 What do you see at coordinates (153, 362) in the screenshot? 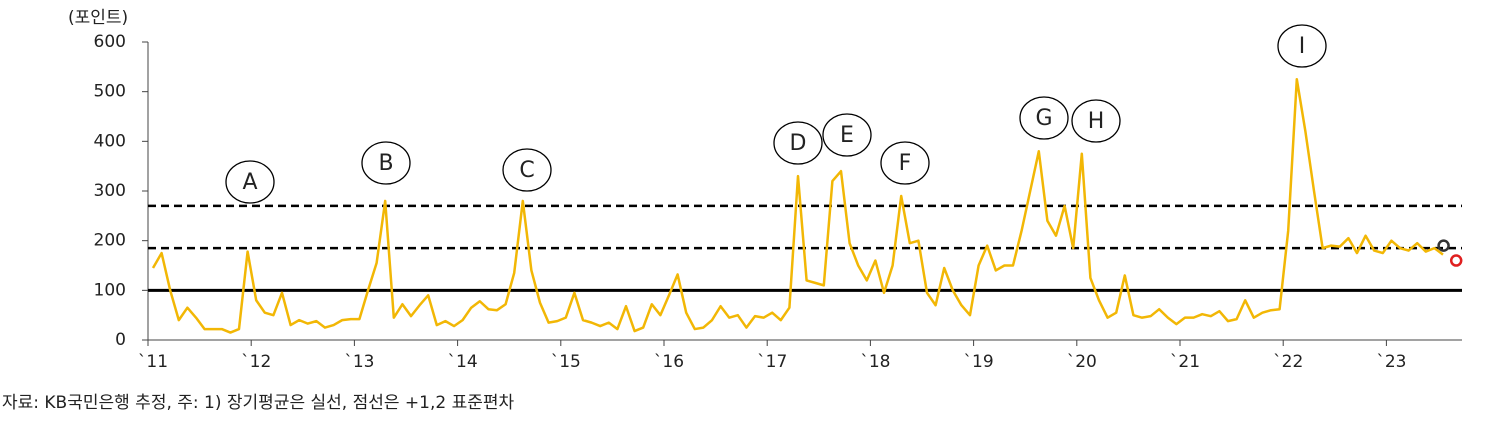
I see `x-tick-label: `11` at bounding box center [153, 362].